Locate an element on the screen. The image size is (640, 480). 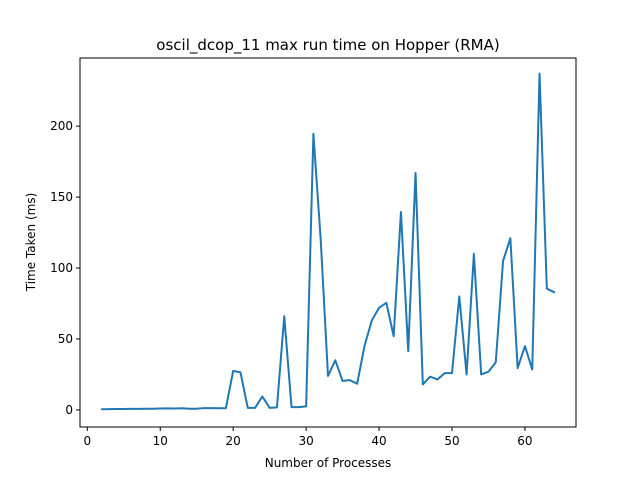
x-tick-label: 50 is located at coordinates (451, 441).